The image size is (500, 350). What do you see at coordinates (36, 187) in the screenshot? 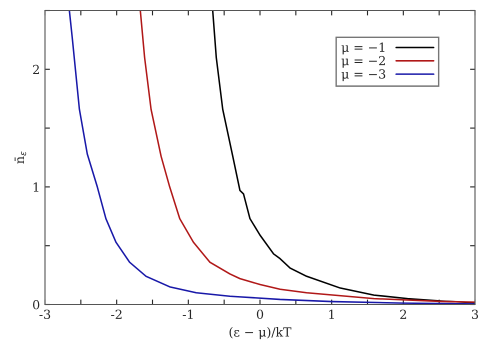
I see `y-tick-label: 1` at bounding box center [36, 187].